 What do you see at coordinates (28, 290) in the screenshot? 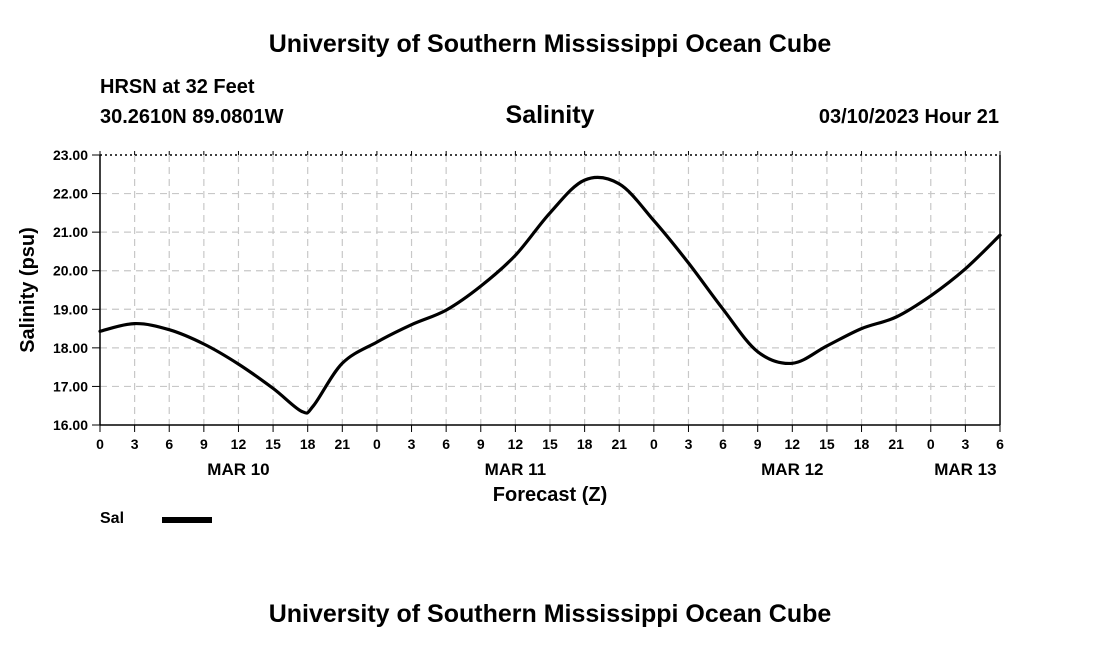
I see `y-axis-title: Salinity (psu)` at bounding box center [28, 290].